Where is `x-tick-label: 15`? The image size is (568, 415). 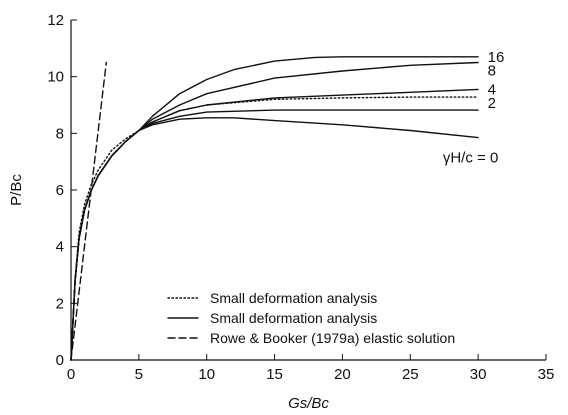 x-tick-label: 15 is located at coordinates (274, 374).